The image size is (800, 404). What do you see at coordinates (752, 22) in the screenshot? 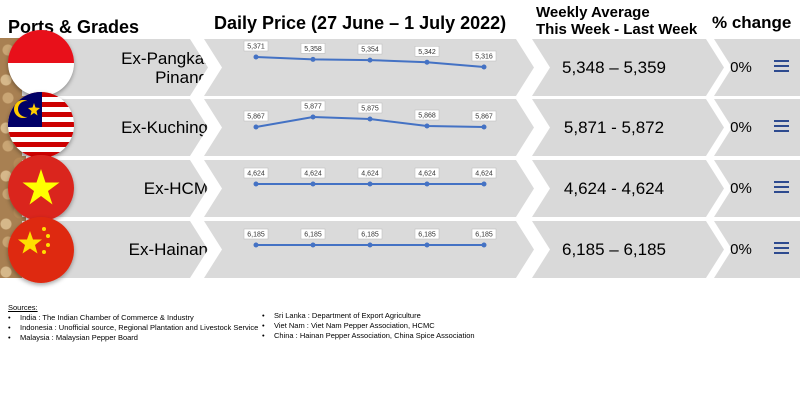
I see `percent-change-header: % change` at bounding box center [752, 22].